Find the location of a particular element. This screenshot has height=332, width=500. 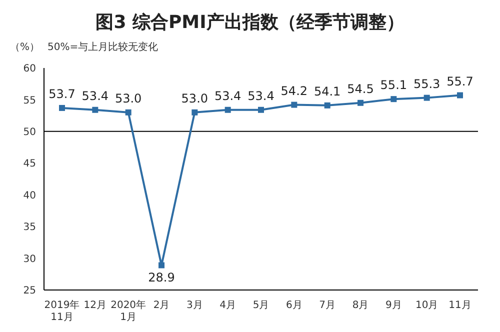

y-tick-label: 25 is located at coordinates (29, 291).